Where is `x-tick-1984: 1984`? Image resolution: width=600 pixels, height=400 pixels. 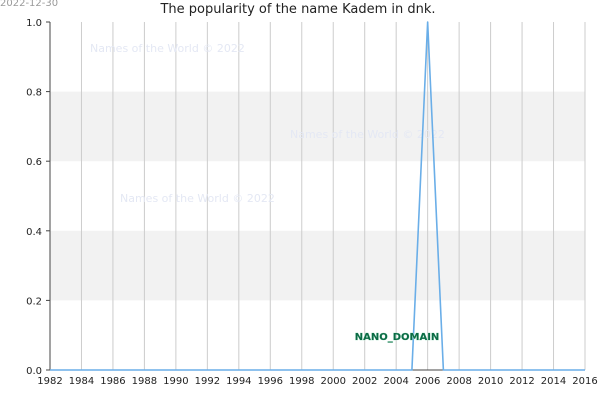 x-tick-1984: 1984 is located at coordinates (81, 381).